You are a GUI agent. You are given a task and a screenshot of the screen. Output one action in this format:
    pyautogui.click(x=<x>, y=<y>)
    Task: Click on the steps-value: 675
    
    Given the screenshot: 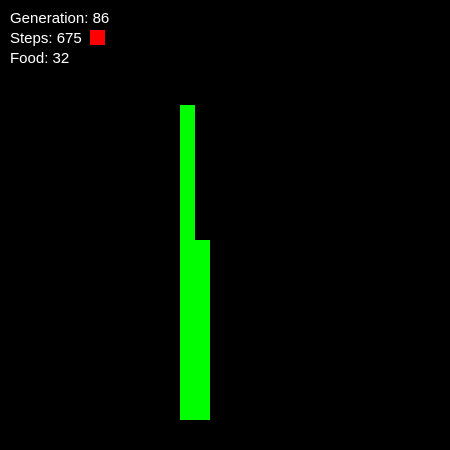 What is the action you would take?
    pyautogui.click(x=69, y=38)
    